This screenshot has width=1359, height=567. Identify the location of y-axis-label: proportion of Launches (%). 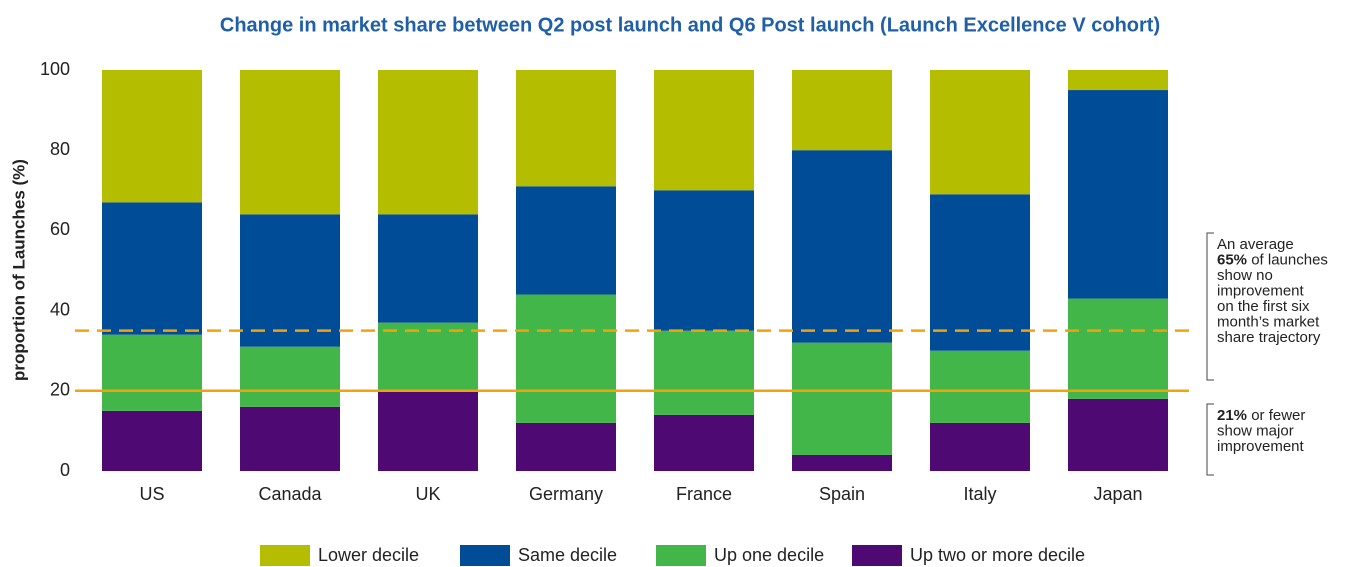
(18, 270).